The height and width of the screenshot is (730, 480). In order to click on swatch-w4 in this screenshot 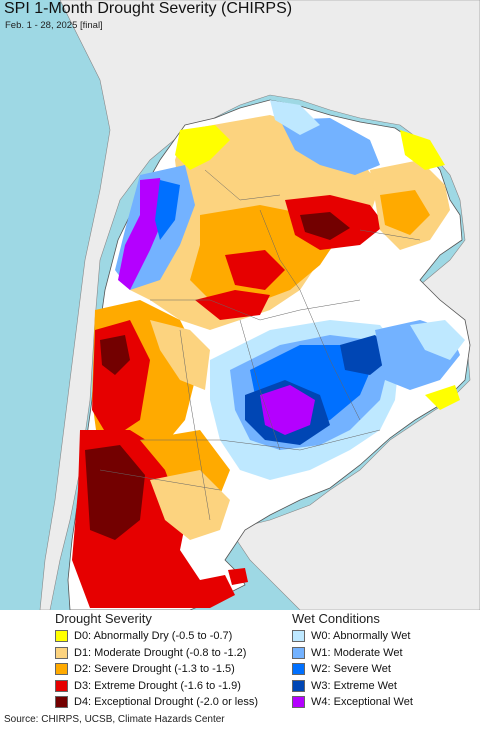, I will do `click(298, 702)`.